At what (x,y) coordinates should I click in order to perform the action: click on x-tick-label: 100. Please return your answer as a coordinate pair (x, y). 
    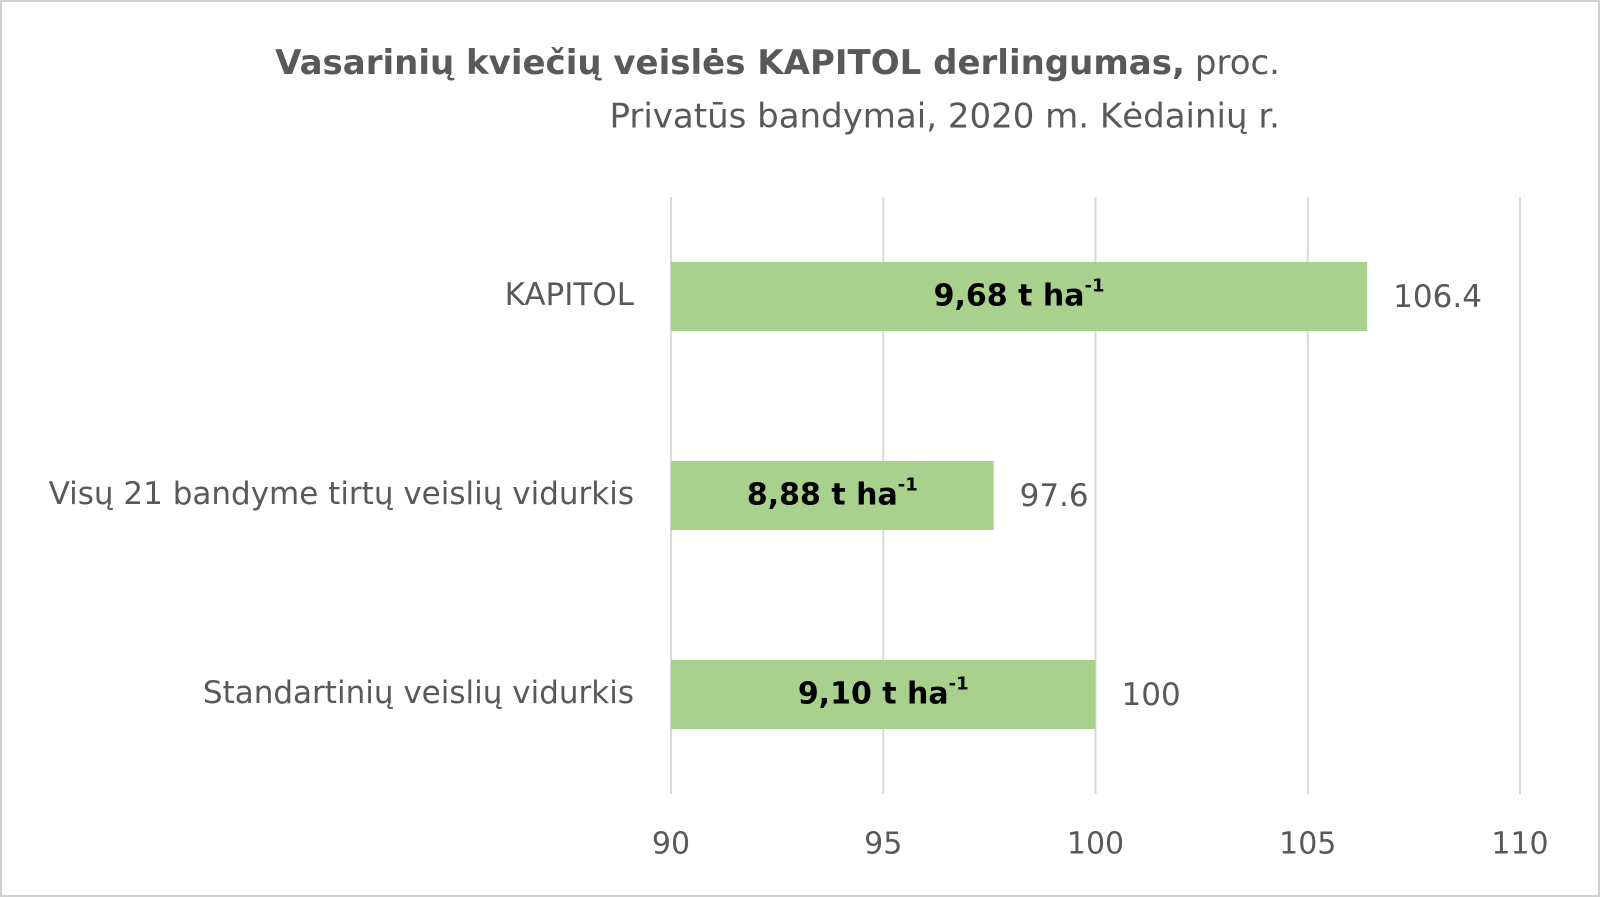
    Looking at the image, I should click on (1095, 844).